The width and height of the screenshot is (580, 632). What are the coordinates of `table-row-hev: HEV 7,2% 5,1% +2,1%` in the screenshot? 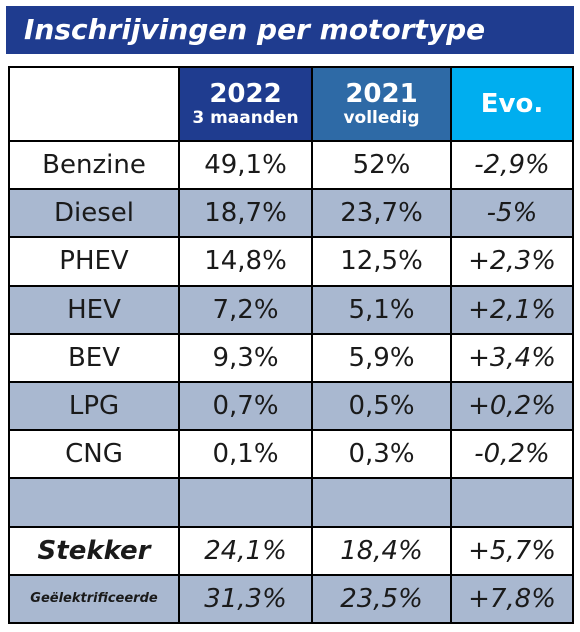 It's located at (291, 309).